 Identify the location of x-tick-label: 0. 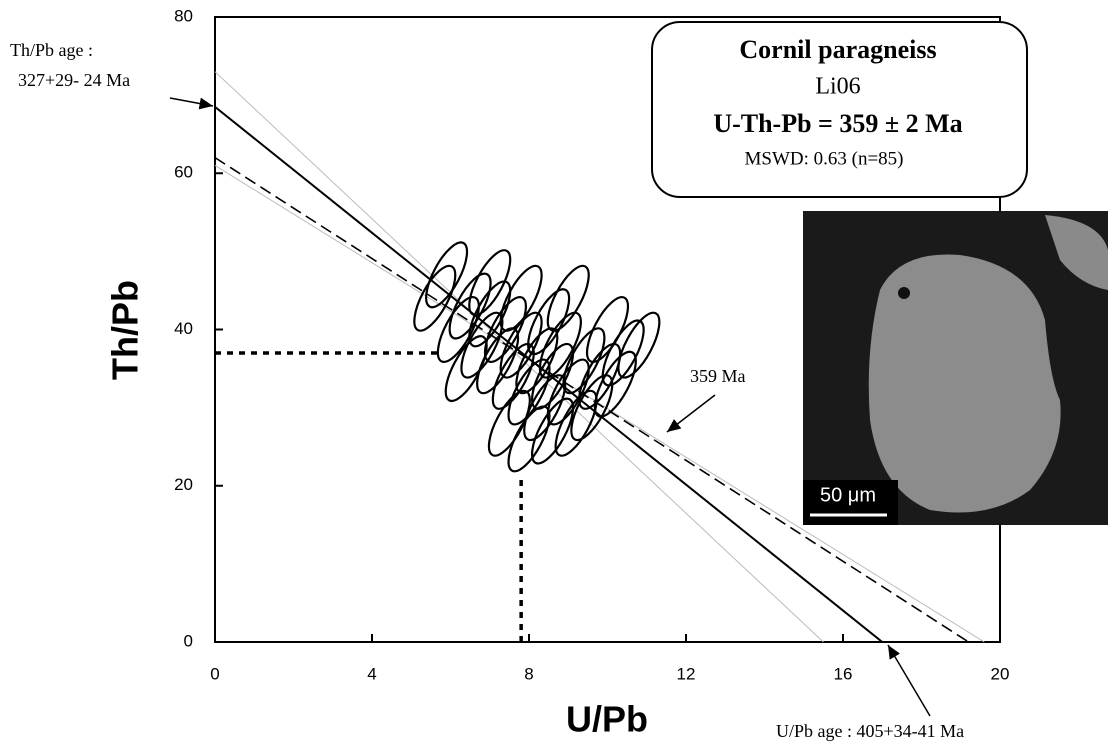
(214, 673).